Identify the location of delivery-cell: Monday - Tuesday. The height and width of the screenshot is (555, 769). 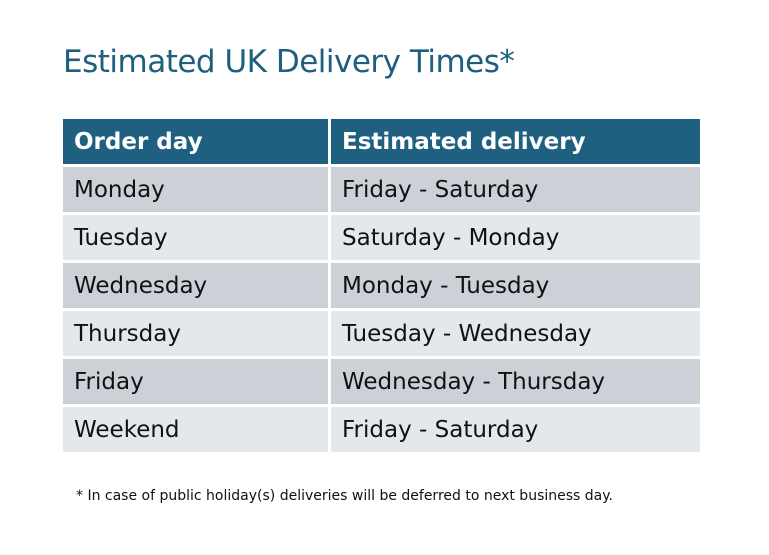
(515, 285).